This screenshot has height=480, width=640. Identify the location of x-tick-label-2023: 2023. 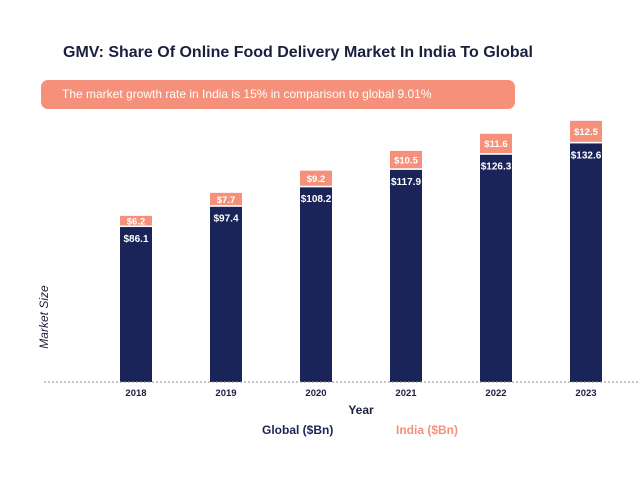
(585, 393).